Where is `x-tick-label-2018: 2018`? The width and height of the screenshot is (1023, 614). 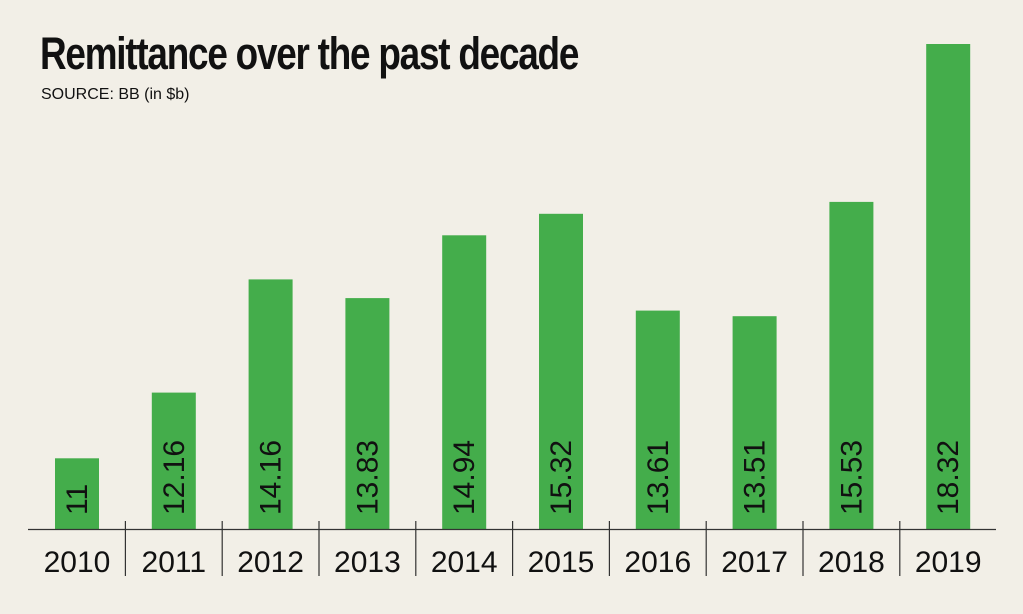
x-tick-label-2018: 2018 is located at coordinates (851, 562).